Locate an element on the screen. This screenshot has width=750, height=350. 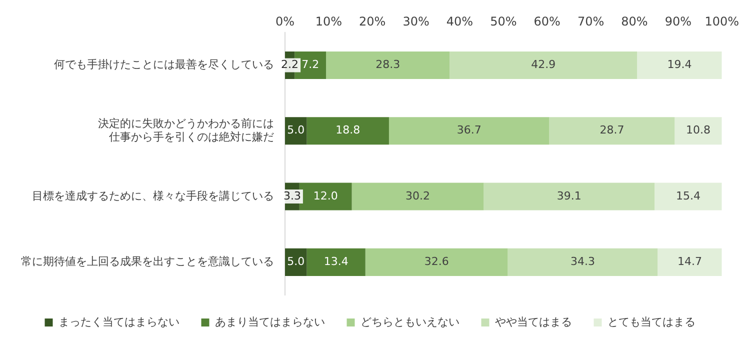
data-label: 19.4 is located at coordinates (679, 65).